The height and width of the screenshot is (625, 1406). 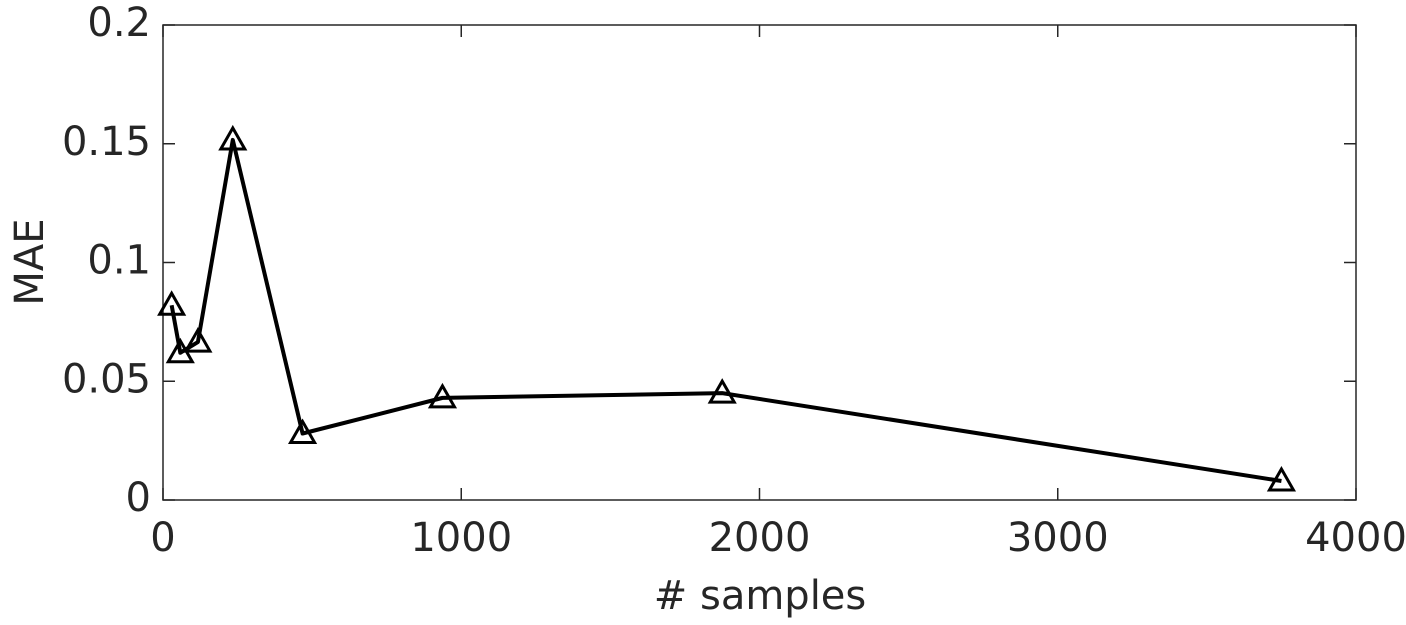 What do you see at coordinates (119, 23) in the screenshot?
I see `y-tick-label: 0.2` at bounding box center [119, 23].